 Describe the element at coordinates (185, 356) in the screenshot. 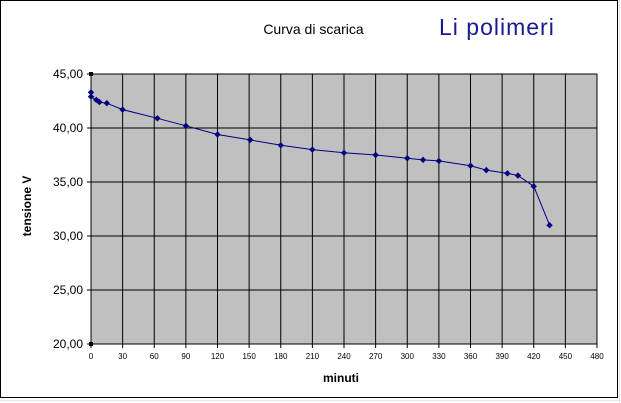

I see `x-tick-label: 90` at that location.